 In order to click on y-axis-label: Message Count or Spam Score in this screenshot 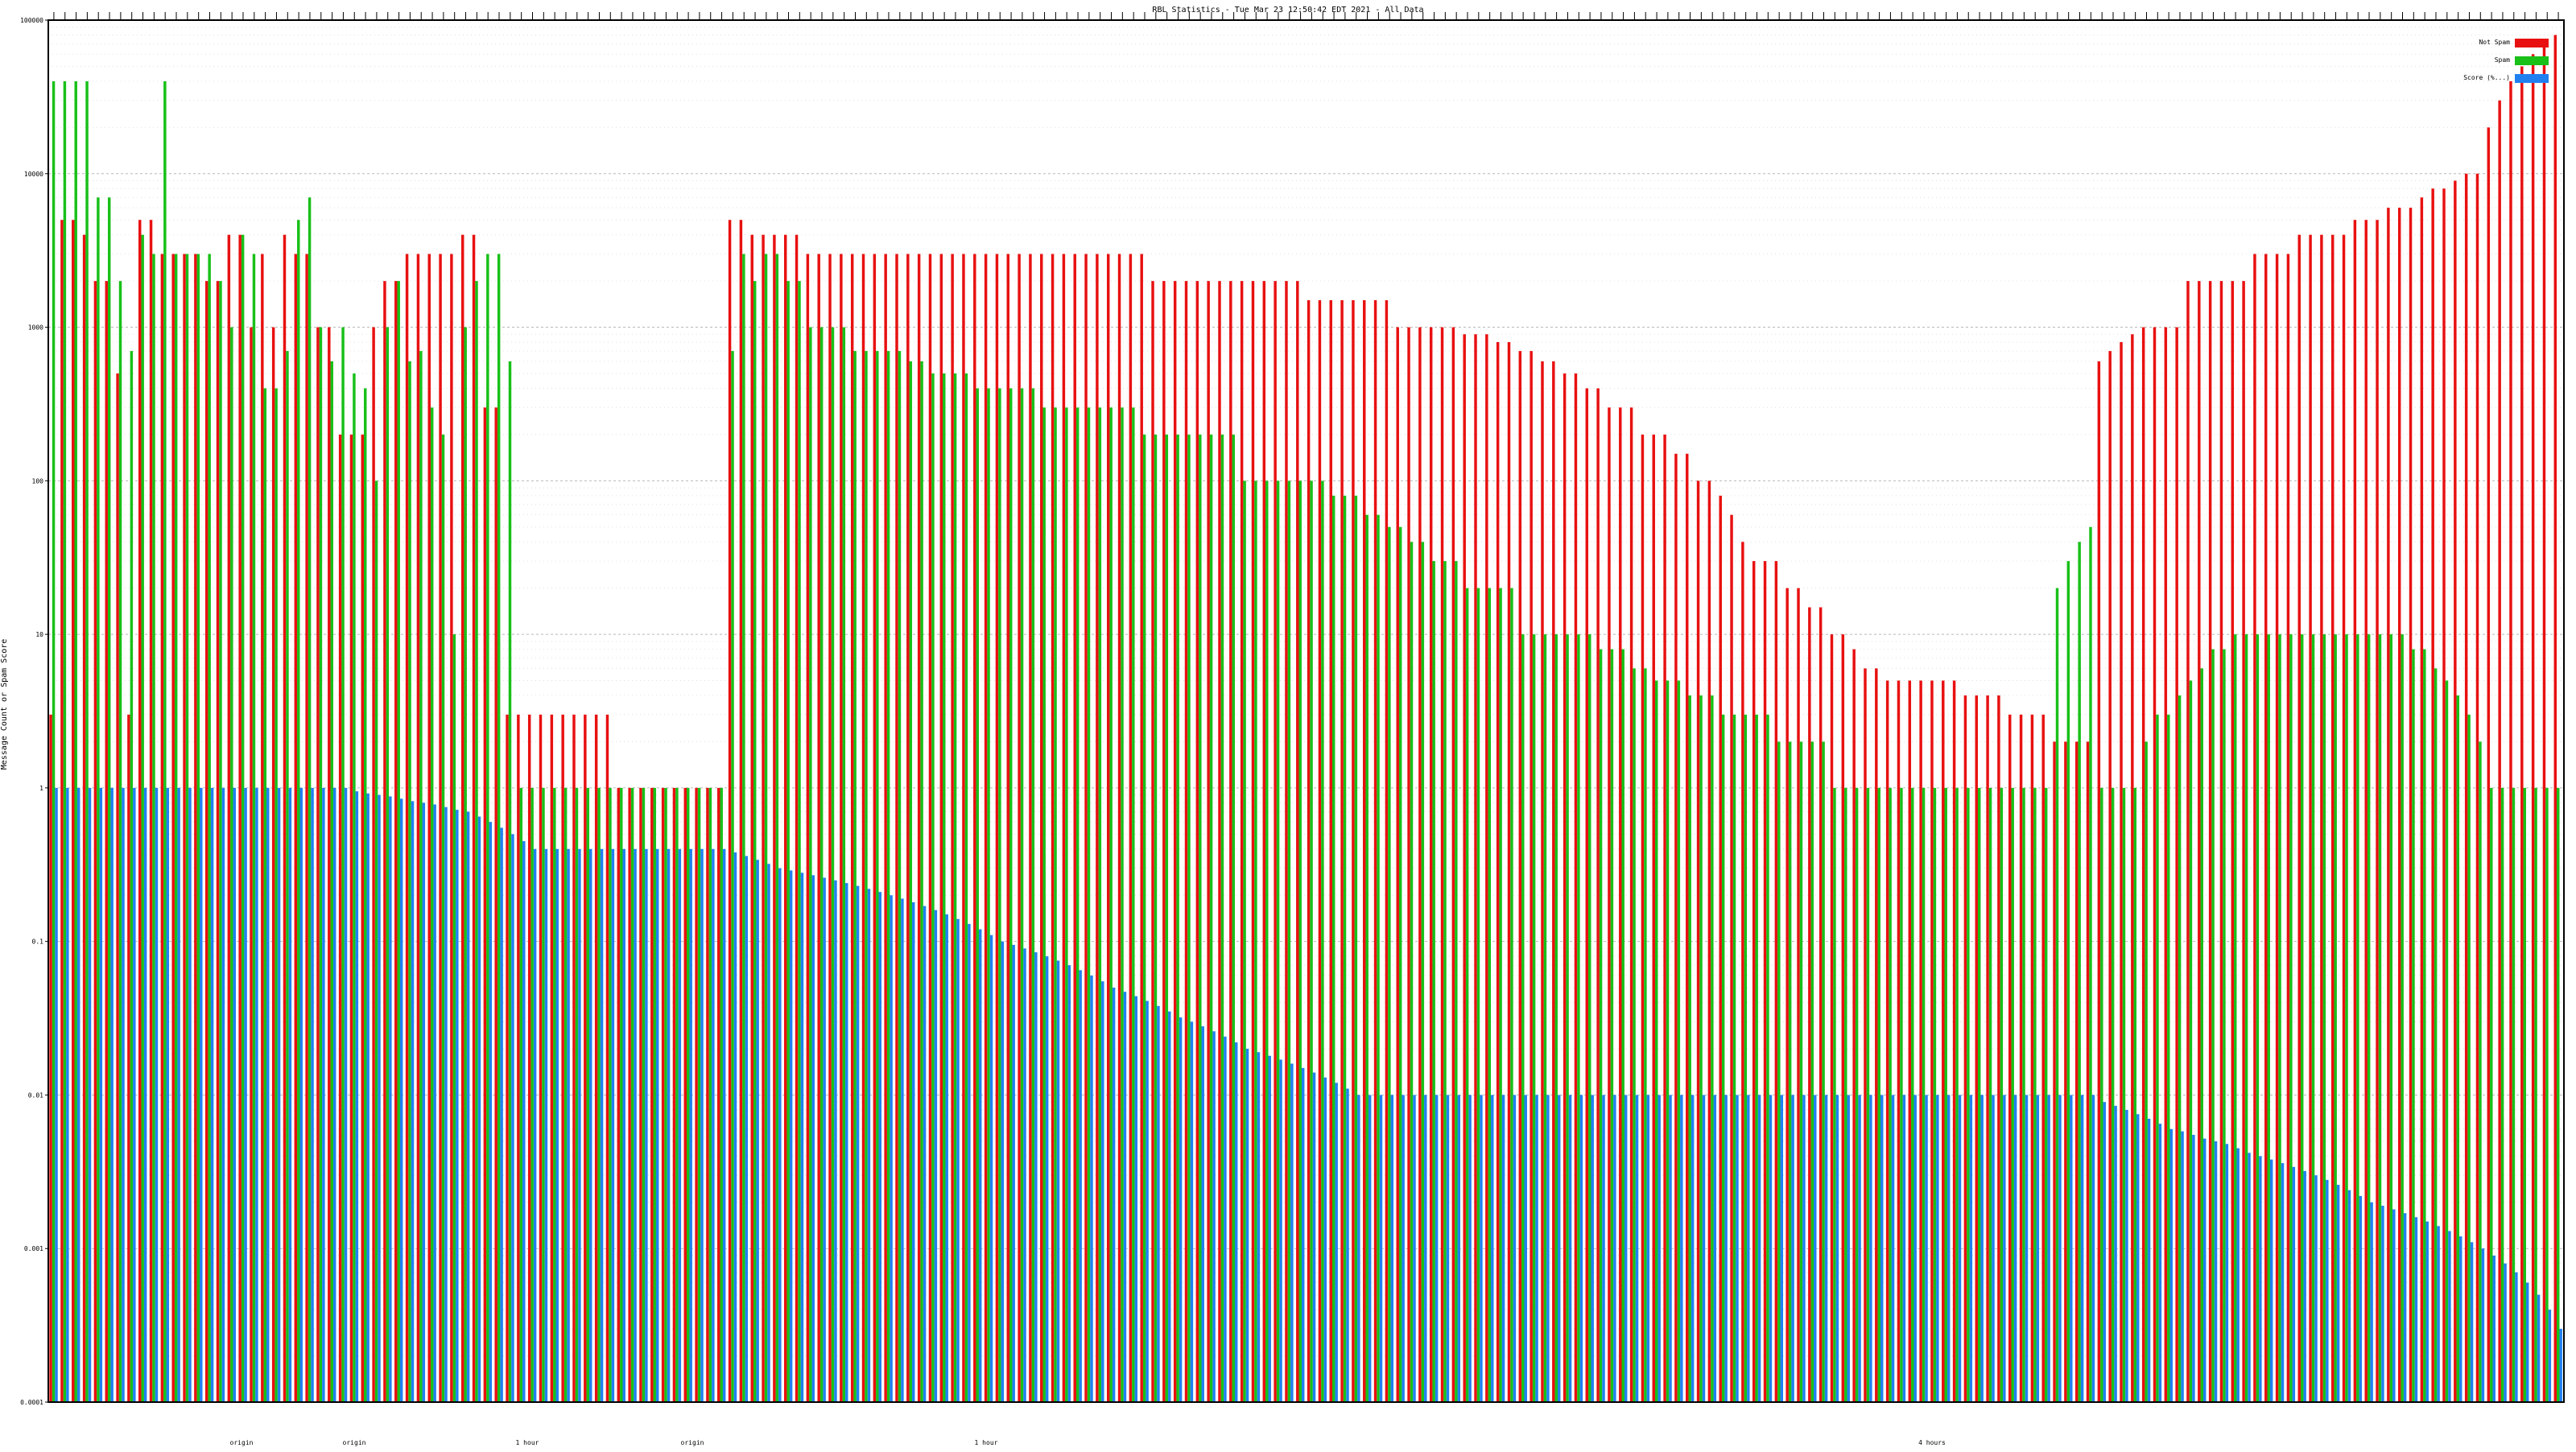, I will do `click(4, 704)`.